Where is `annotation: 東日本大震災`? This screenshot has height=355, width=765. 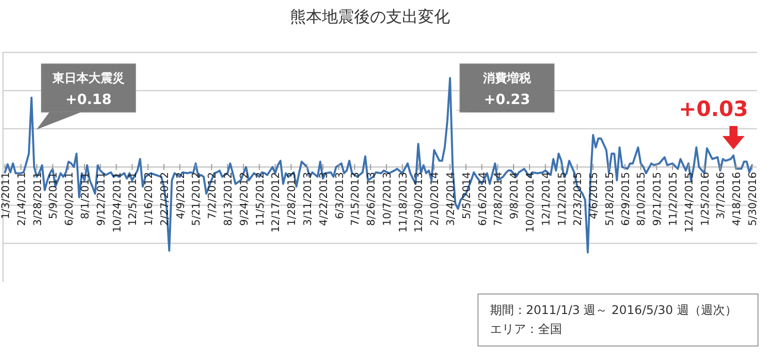 annotation: 東日本大震災 is located at coordinates (87, 78).